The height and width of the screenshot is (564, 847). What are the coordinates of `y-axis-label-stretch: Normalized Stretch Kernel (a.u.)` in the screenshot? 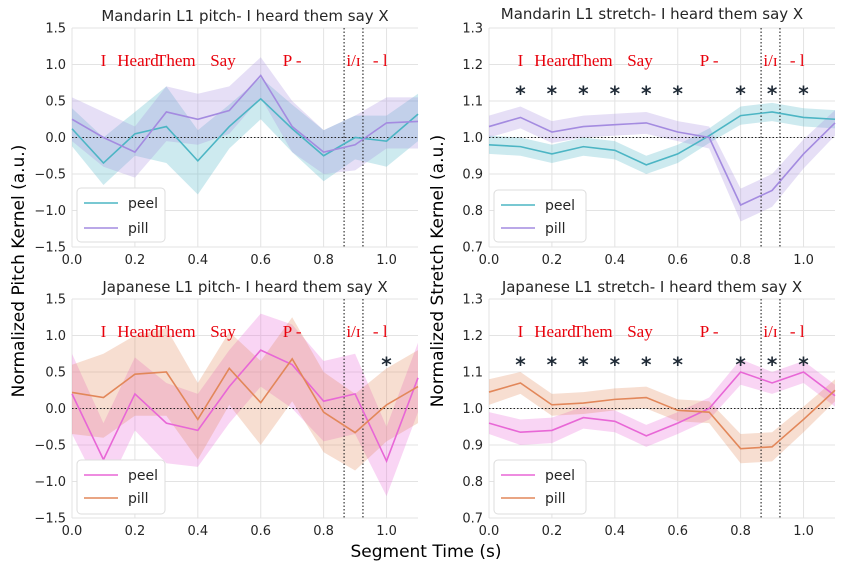 It's located at (438, 271).